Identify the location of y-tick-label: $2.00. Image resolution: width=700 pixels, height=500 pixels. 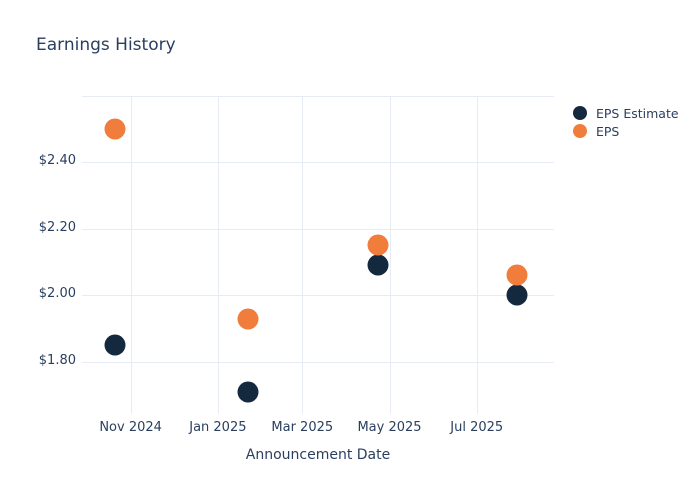
(57, 294).